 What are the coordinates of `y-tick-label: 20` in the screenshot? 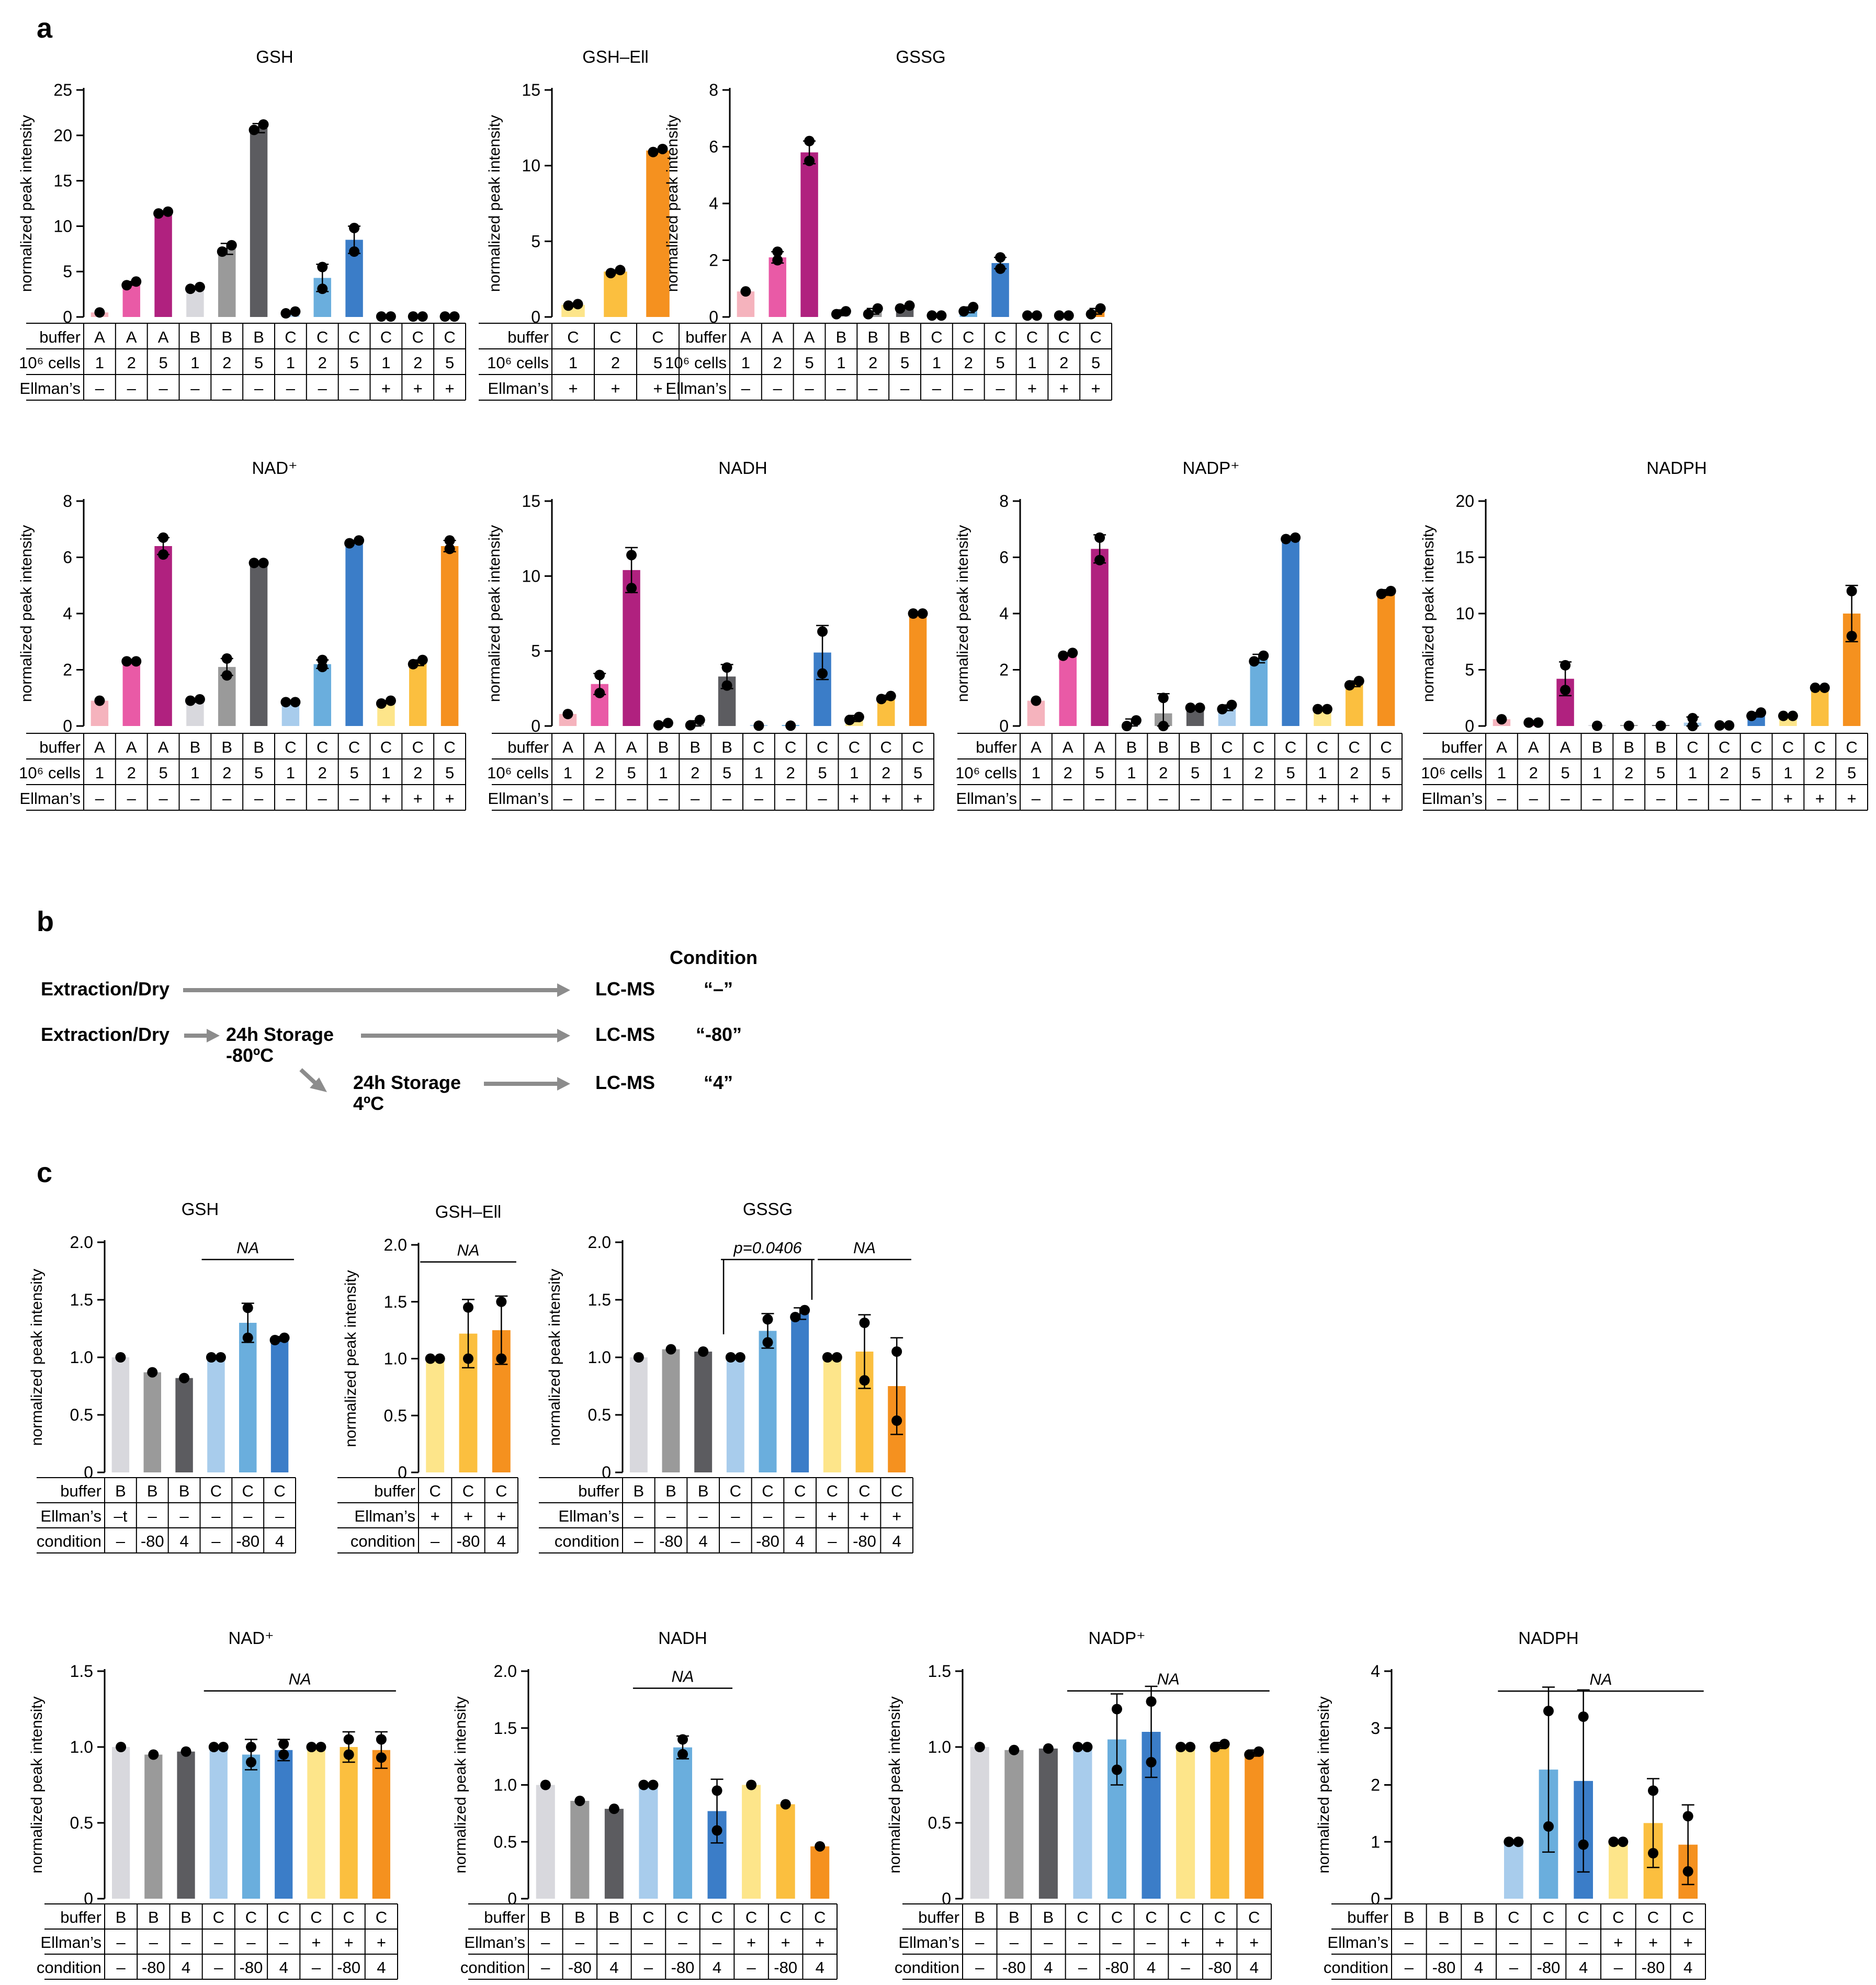 It's located at (1464, 502).